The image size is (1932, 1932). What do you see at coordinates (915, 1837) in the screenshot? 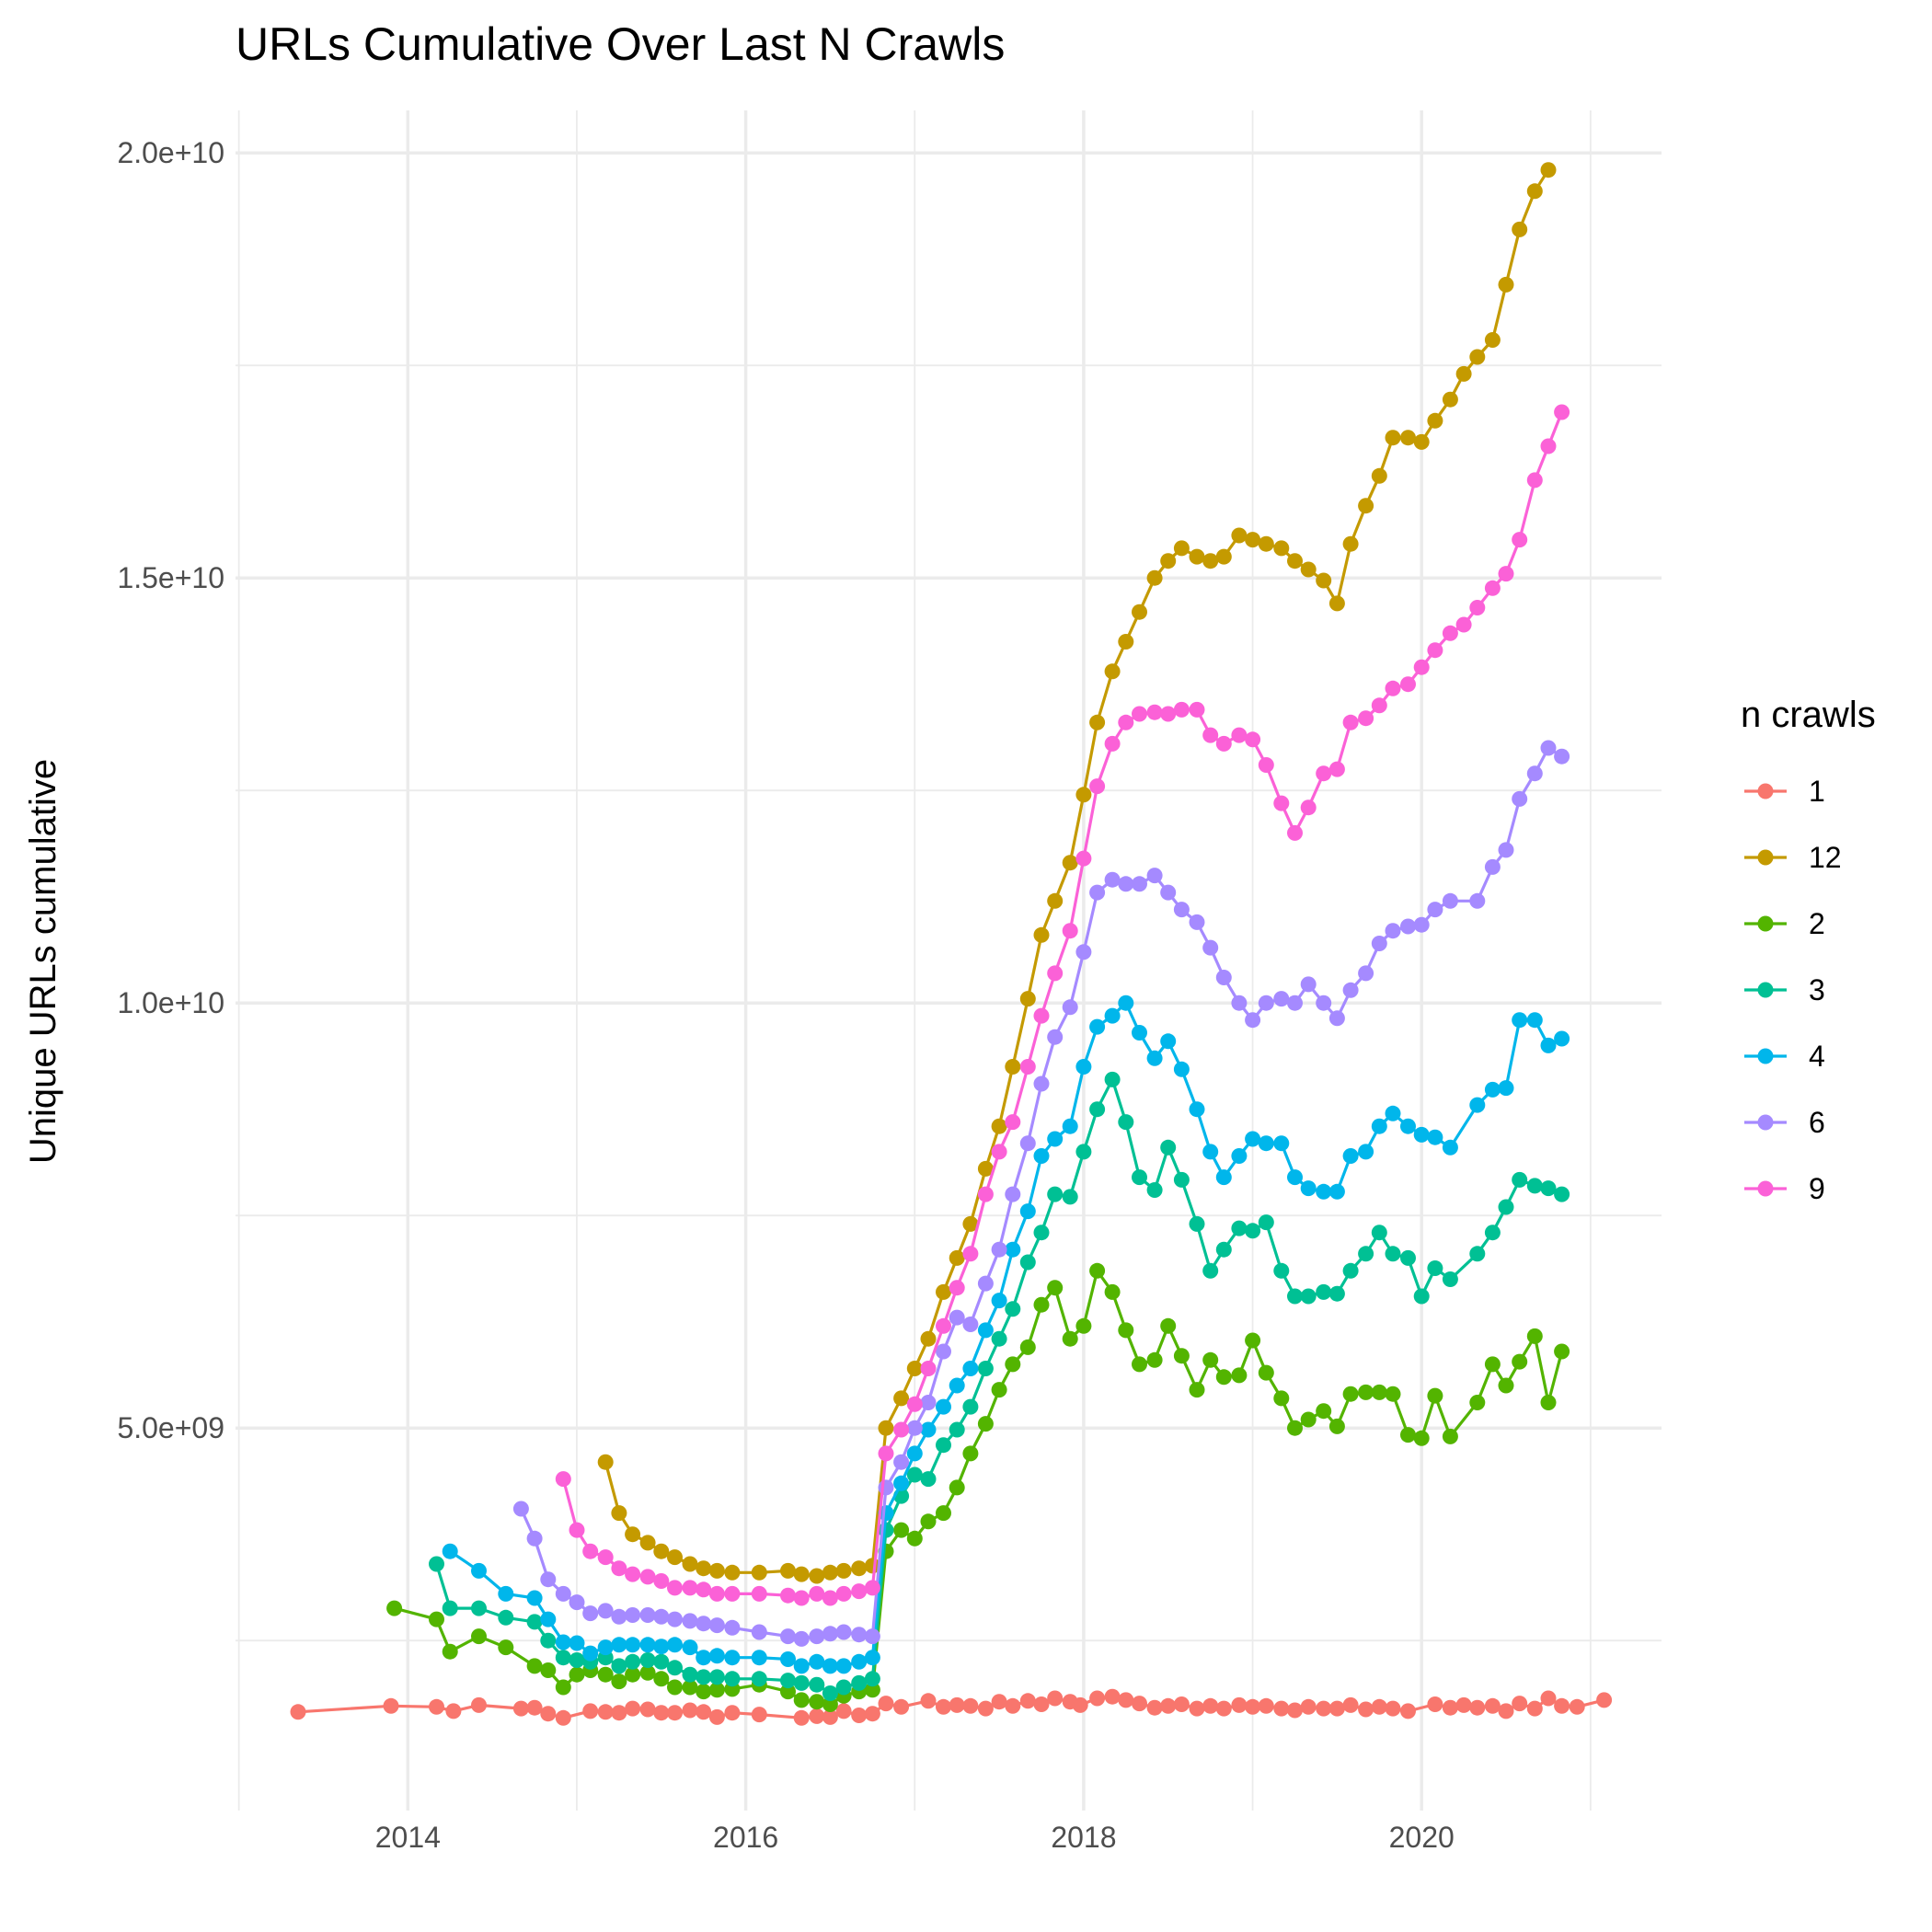
I see `x-axis-ticks: 2014 2016 2018 2020` at bounding box center [915, 1837].